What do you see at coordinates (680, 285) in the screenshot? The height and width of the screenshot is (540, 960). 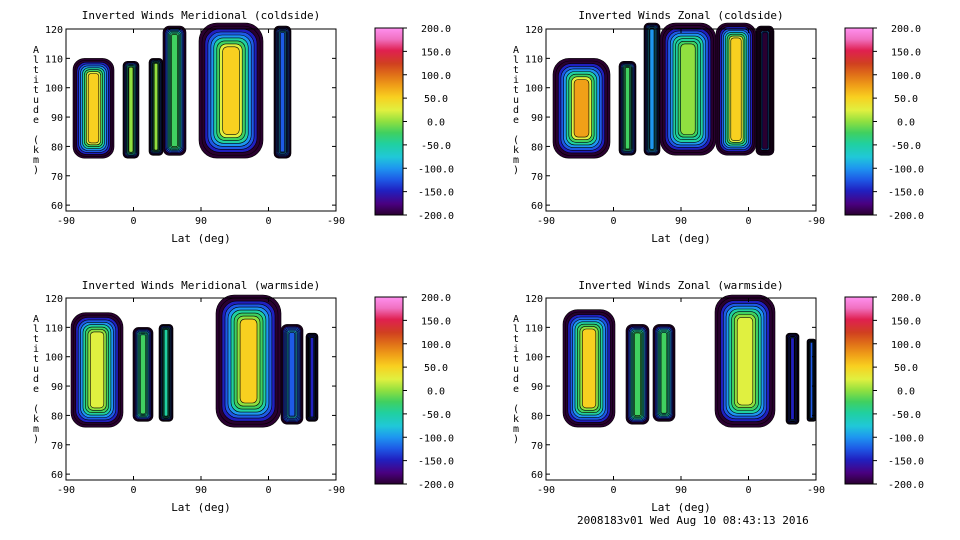 I see `panel-title: Inverted Winds Zonal (warmside)` at bounding box center [680, 285].